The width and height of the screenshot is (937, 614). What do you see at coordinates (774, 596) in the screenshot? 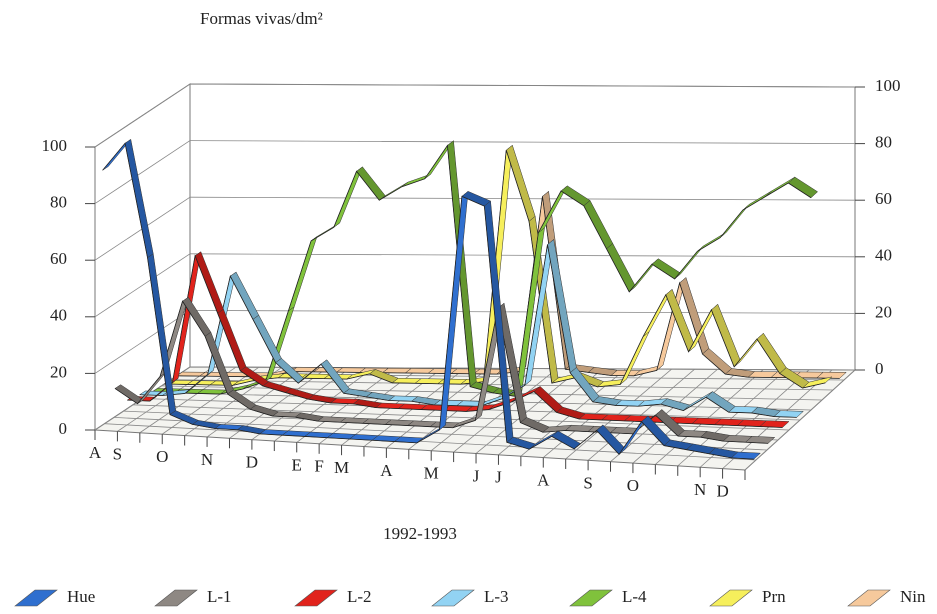
I see `legend-label: Prn` at bounding box center [774, 596].